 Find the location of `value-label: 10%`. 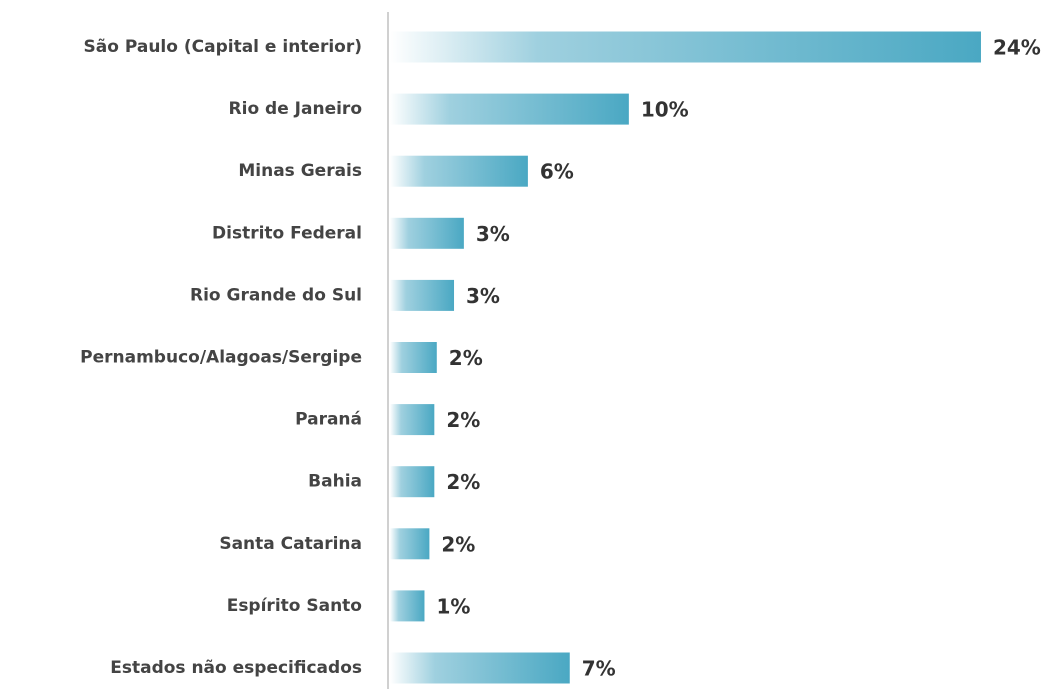

value-label: 10% is located at coordinates (665, 110).